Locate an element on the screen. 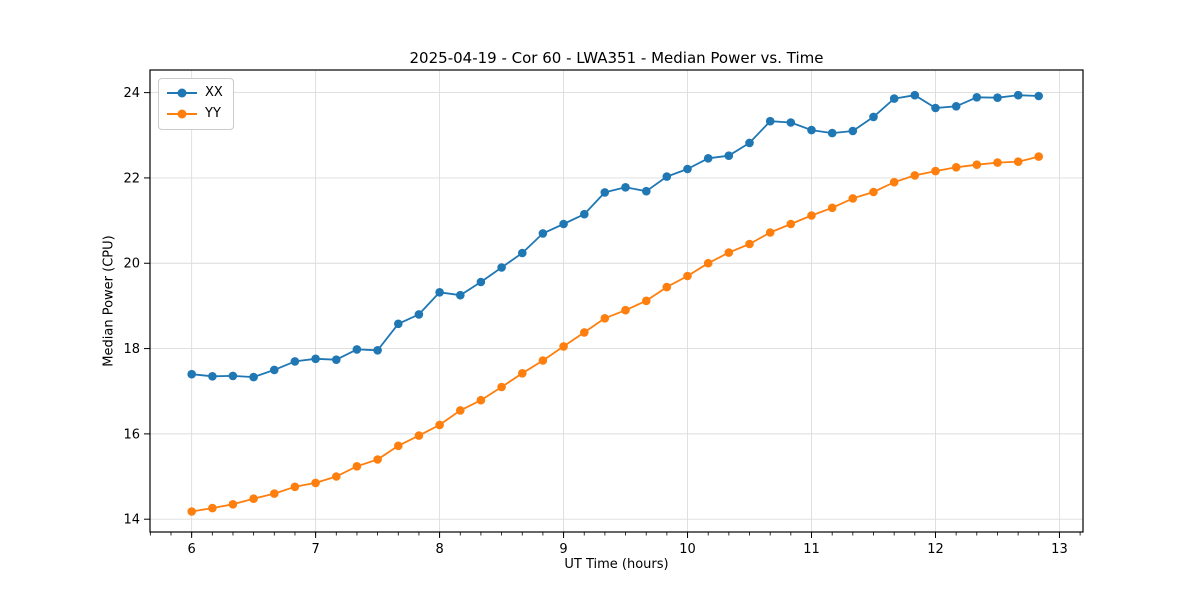 This screenshot has height=600, width=1200. legend-item-yy: YY is located at coordinates (195, 114).